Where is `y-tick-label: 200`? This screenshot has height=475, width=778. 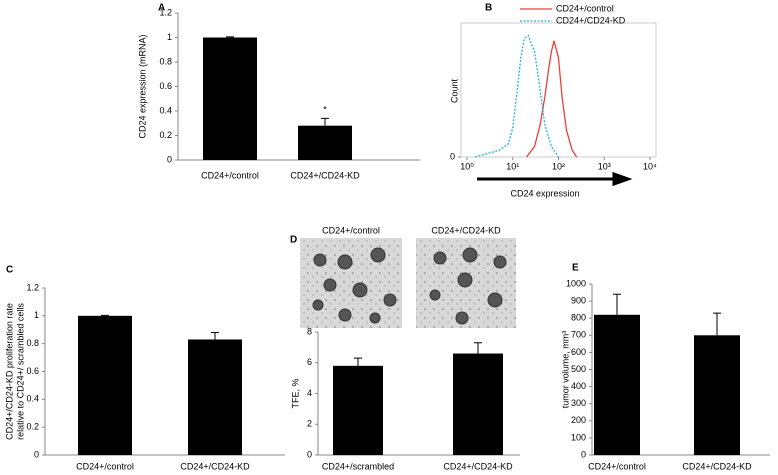
y-tick-label: 200 is located at coordinates (578, 420).